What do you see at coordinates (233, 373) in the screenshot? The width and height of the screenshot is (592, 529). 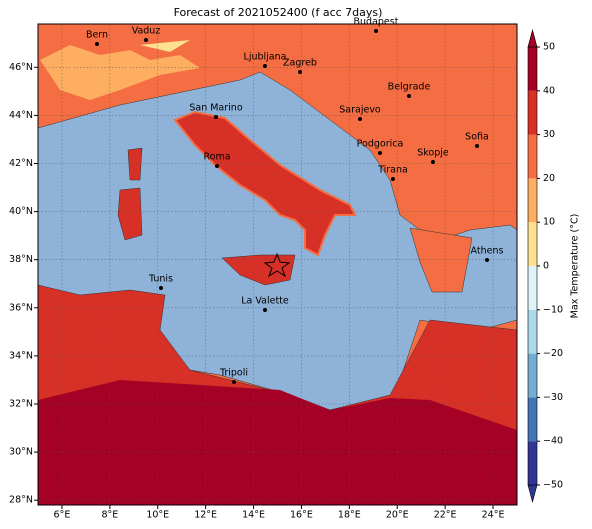 I see `city-label: Tripoli` at bounding box center [233, 373].